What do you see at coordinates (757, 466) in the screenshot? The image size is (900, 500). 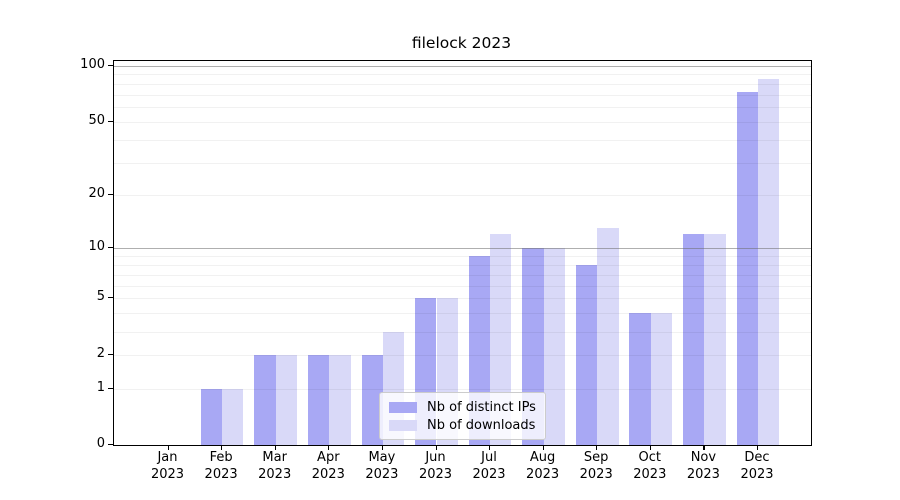 I see `x-tick-label-dec: Dec 2023` at bounding box center [757, 466].